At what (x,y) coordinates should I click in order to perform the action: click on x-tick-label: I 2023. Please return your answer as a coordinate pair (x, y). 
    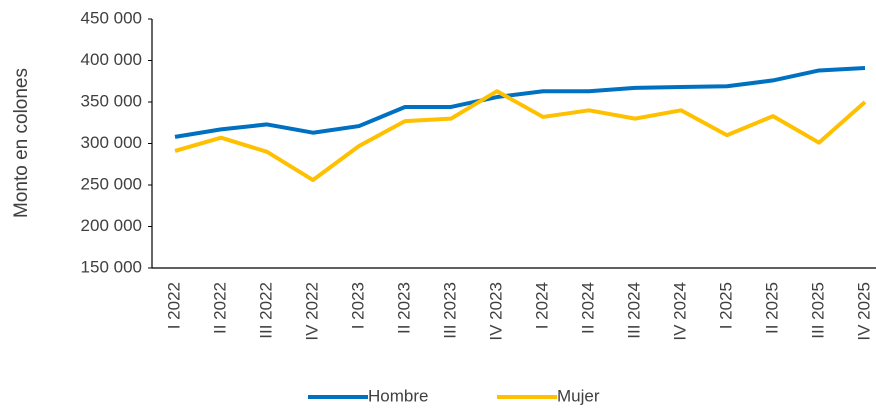
    Looking at the image, I should click on (357, 305).